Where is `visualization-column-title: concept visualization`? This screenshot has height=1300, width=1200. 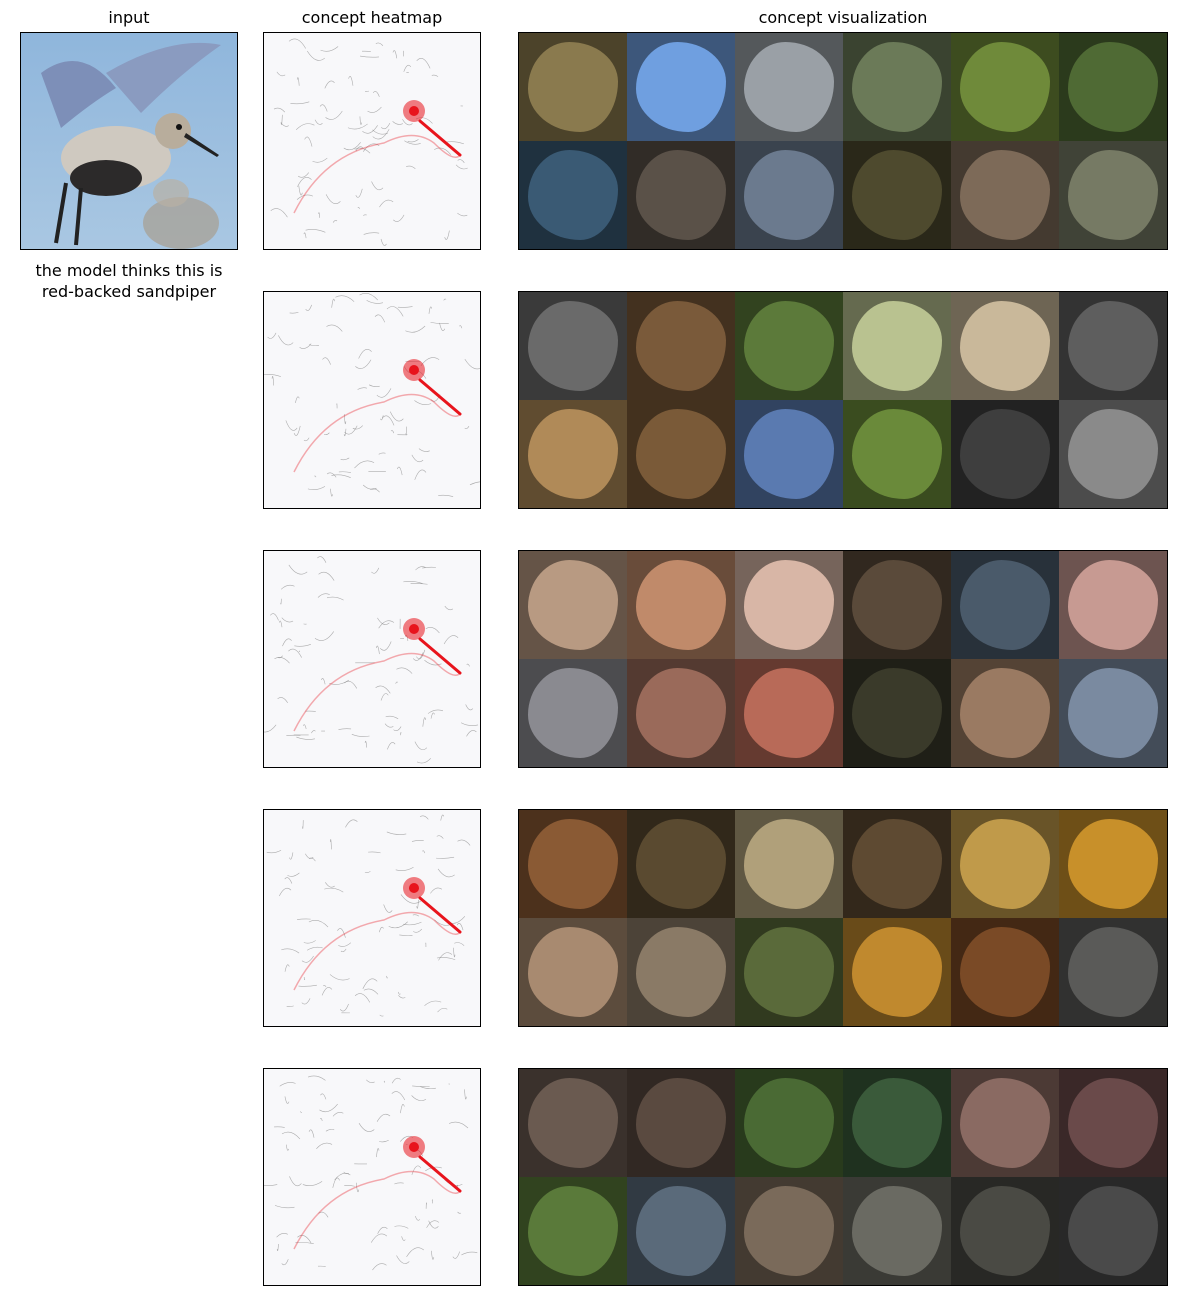
visualization-column-title: concept visualization is located at coordinates (843, 17).